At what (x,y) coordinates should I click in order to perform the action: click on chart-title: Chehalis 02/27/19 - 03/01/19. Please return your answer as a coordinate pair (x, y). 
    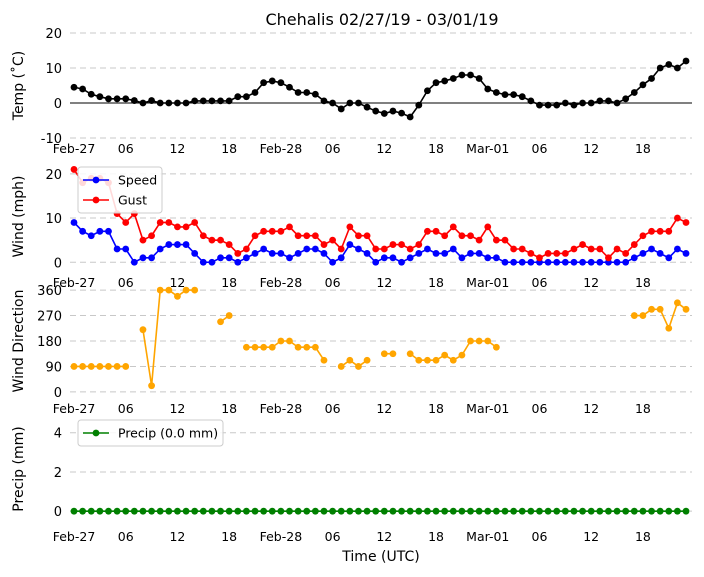
    Looking at the image, I should click on (381, 19).